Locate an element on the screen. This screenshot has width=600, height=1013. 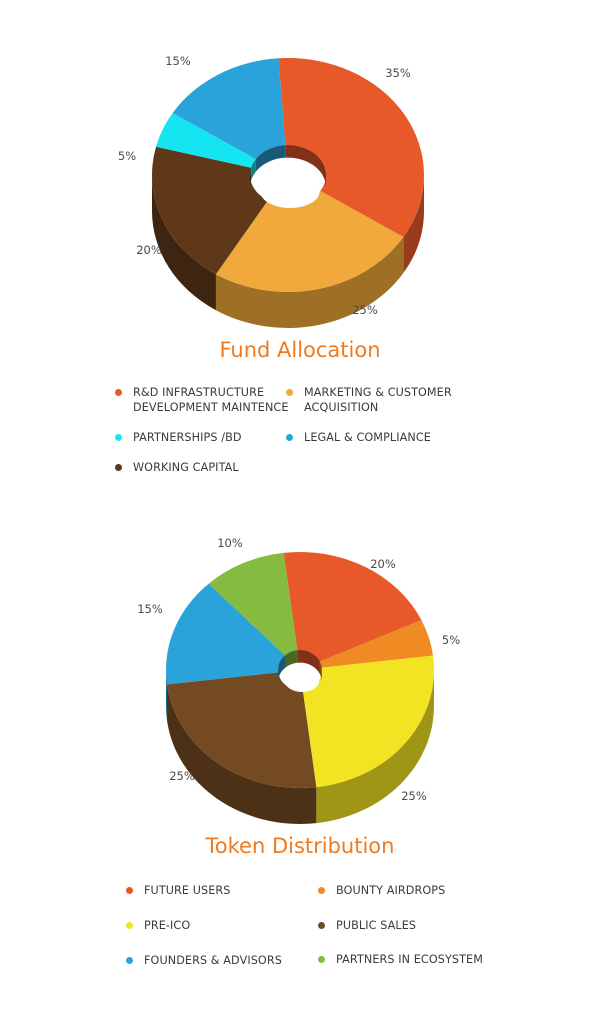
pie-inner-wall-r-d-infrastructure-development-maintence is located at coordinates (305, 166).